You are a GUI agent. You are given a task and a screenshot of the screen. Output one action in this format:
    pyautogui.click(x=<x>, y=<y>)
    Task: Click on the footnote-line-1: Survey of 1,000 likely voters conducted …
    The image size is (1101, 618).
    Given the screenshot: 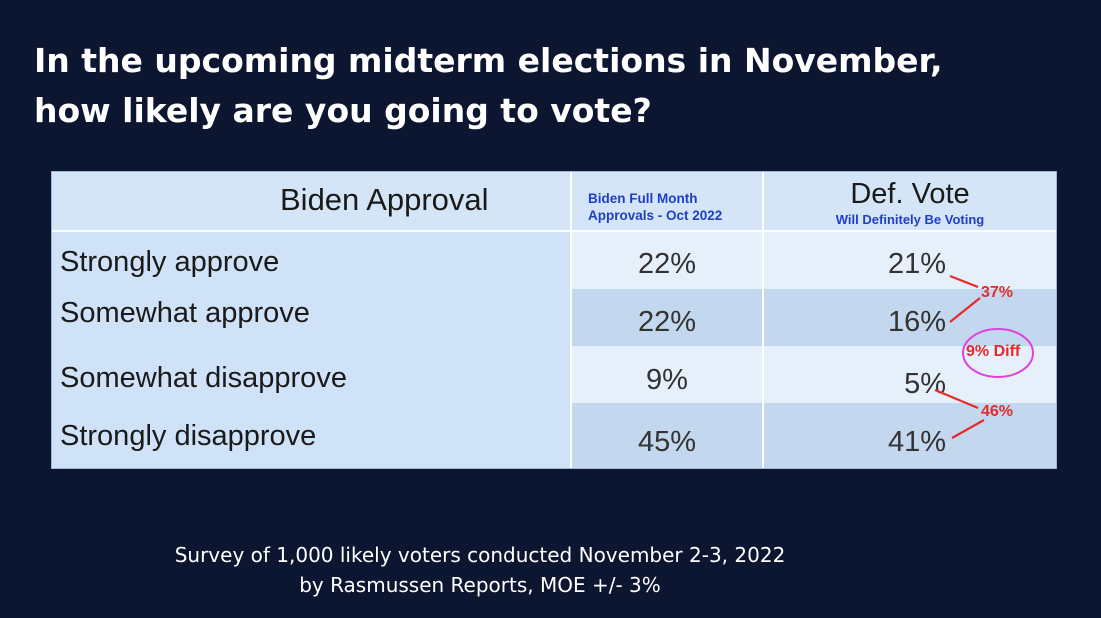 What is the action you would take?
    pyautogui.click(x=480, y=555)
    